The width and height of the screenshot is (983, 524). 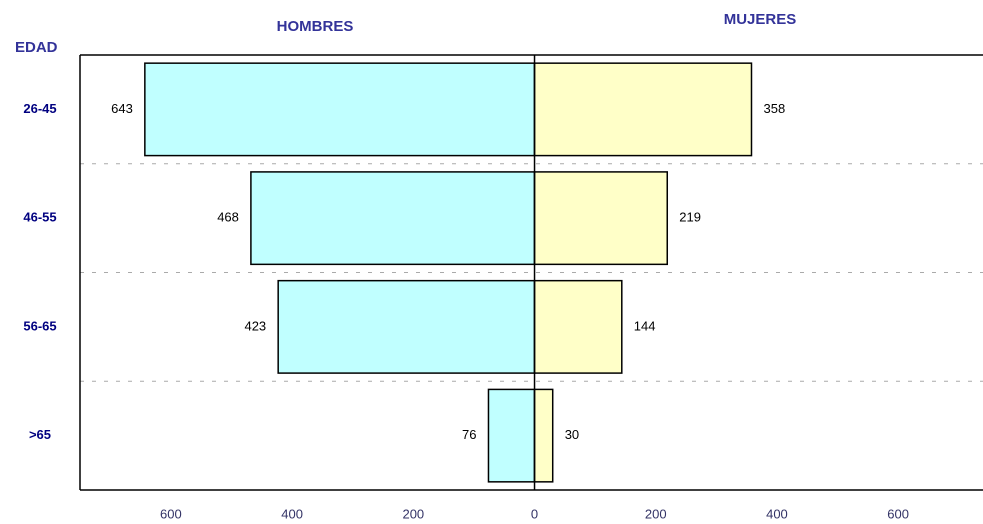 What do you see at coordinates (40, 434) in the screenshot?
I see `category-label: >65` at bounding box center [40, 434].